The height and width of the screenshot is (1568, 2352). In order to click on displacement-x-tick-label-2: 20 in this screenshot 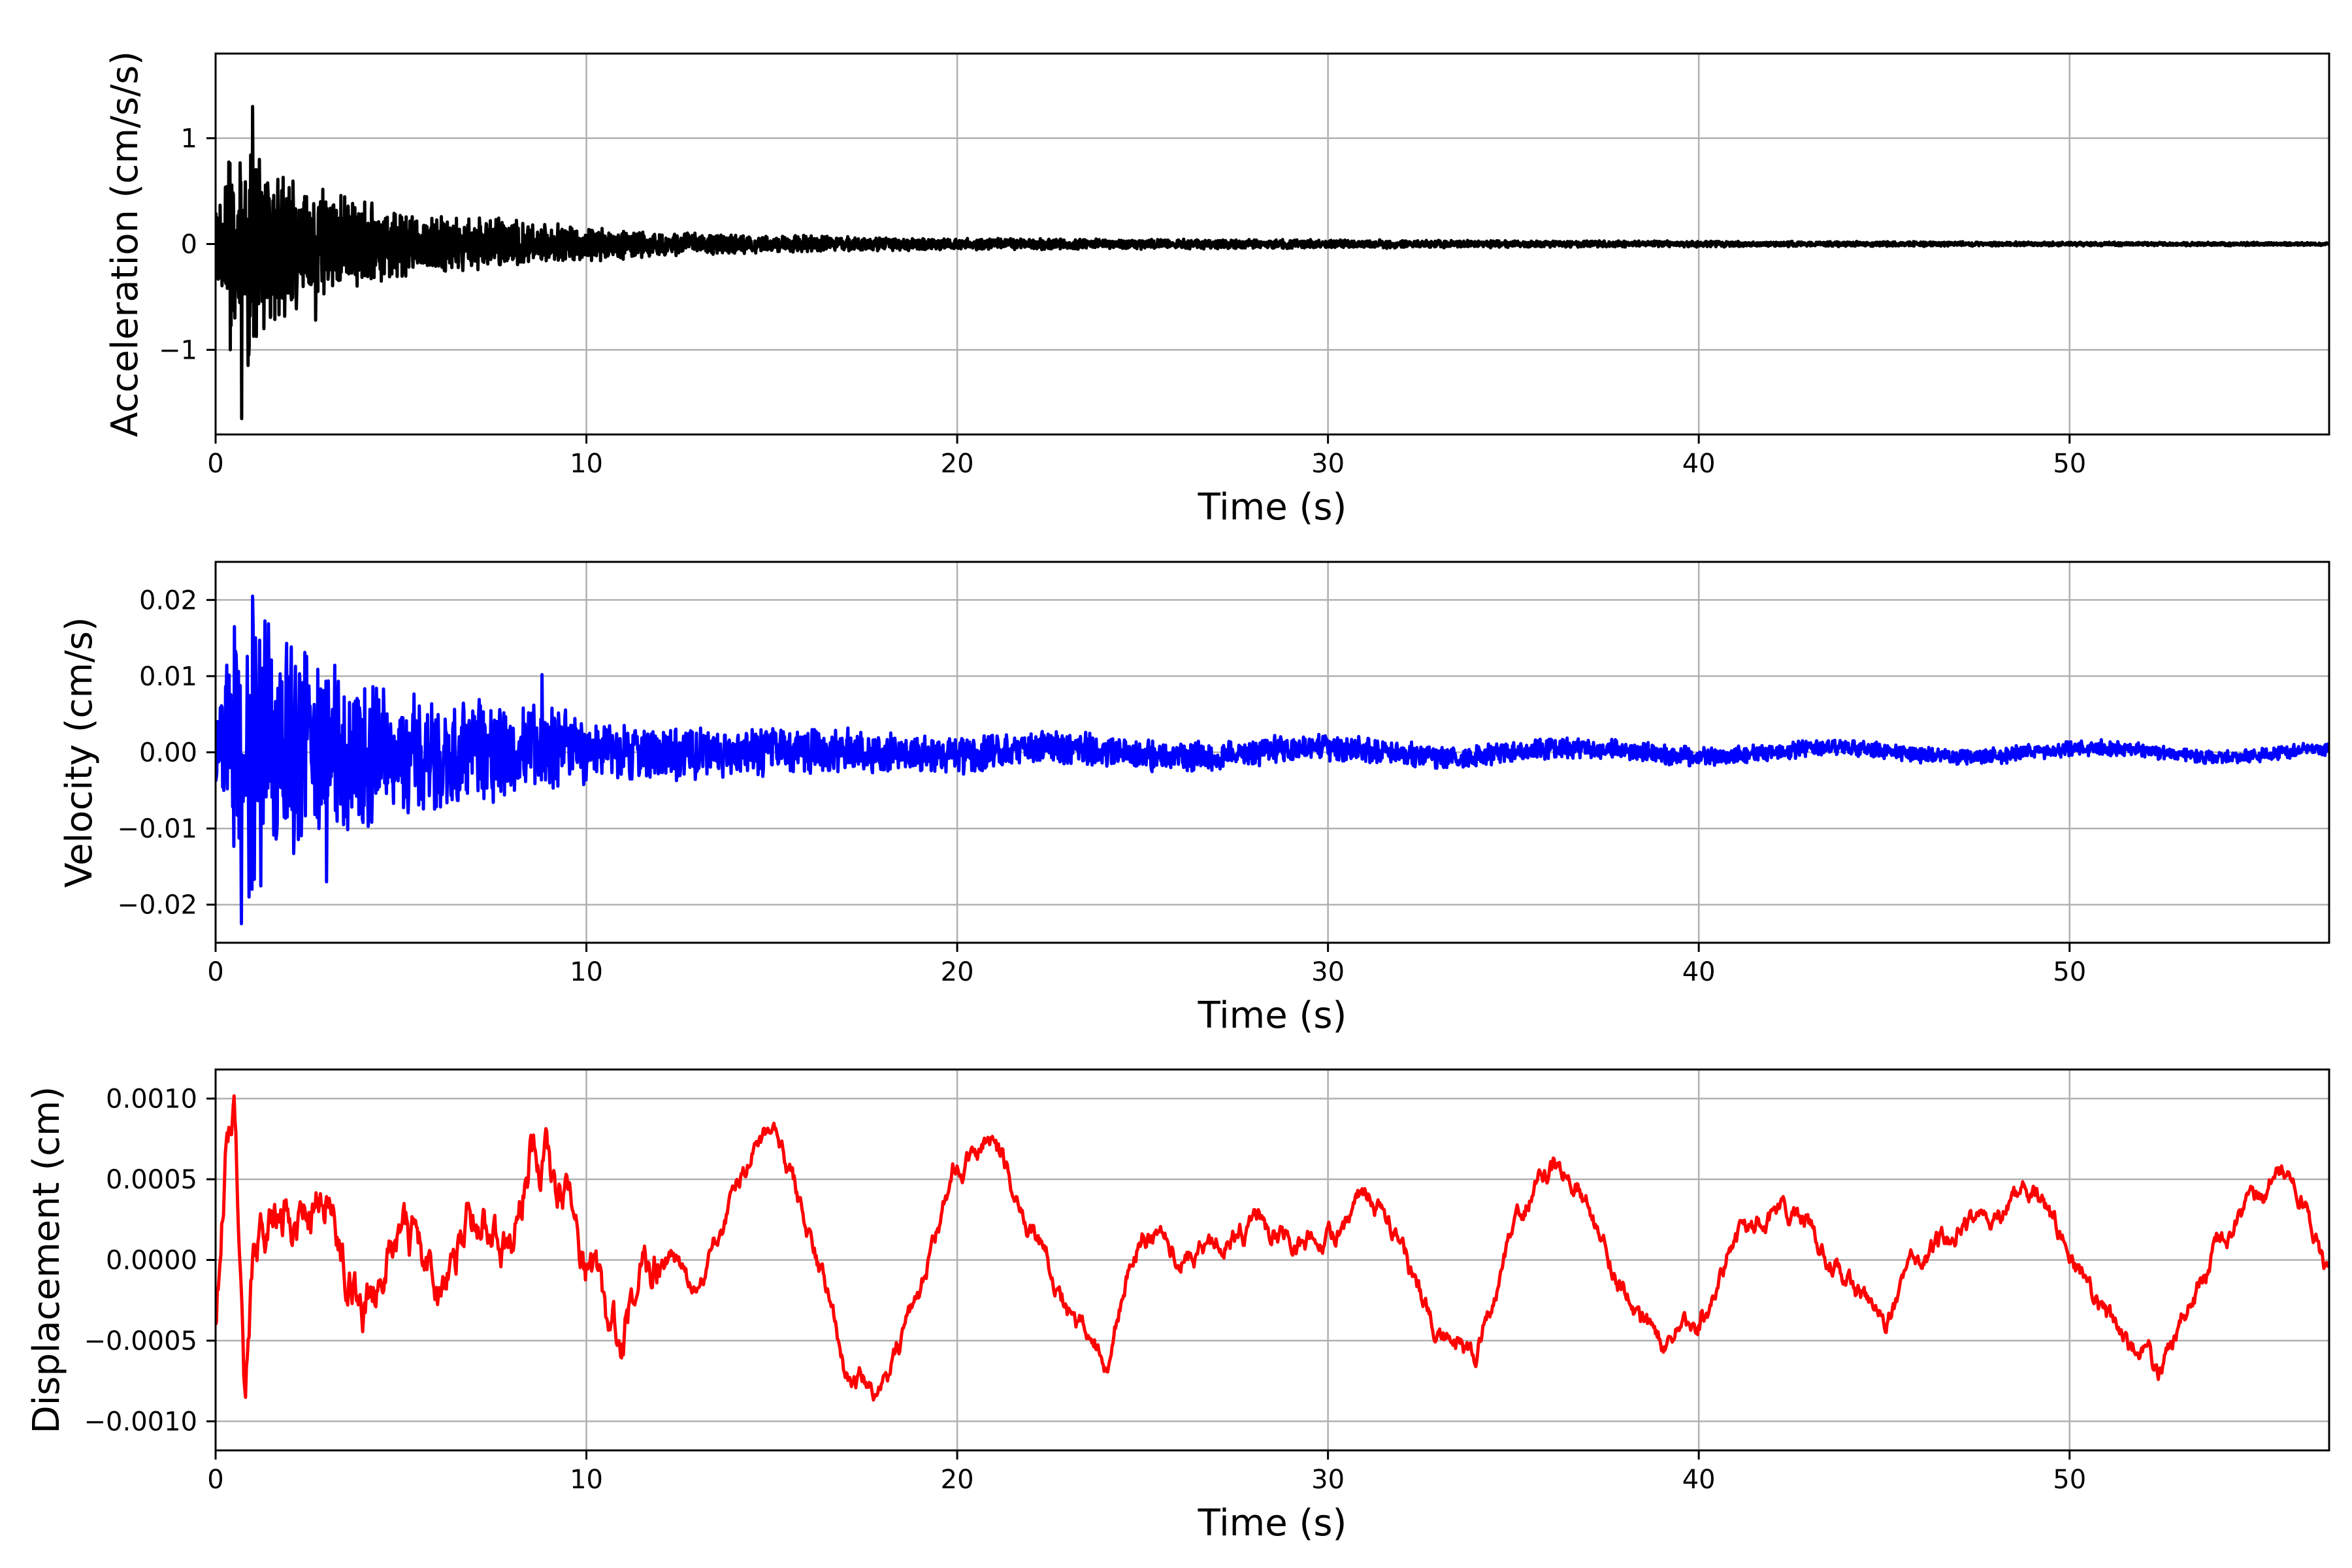, I will do `click(957, 1480)`.